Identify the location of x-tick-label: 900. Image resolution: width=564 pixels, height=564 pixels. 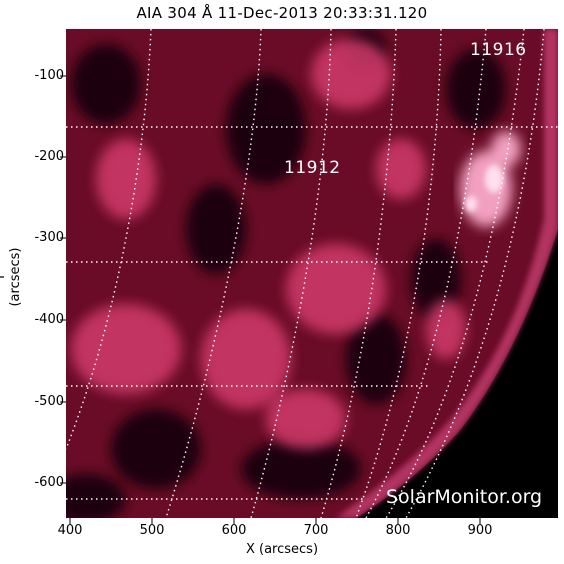
(480, 530).